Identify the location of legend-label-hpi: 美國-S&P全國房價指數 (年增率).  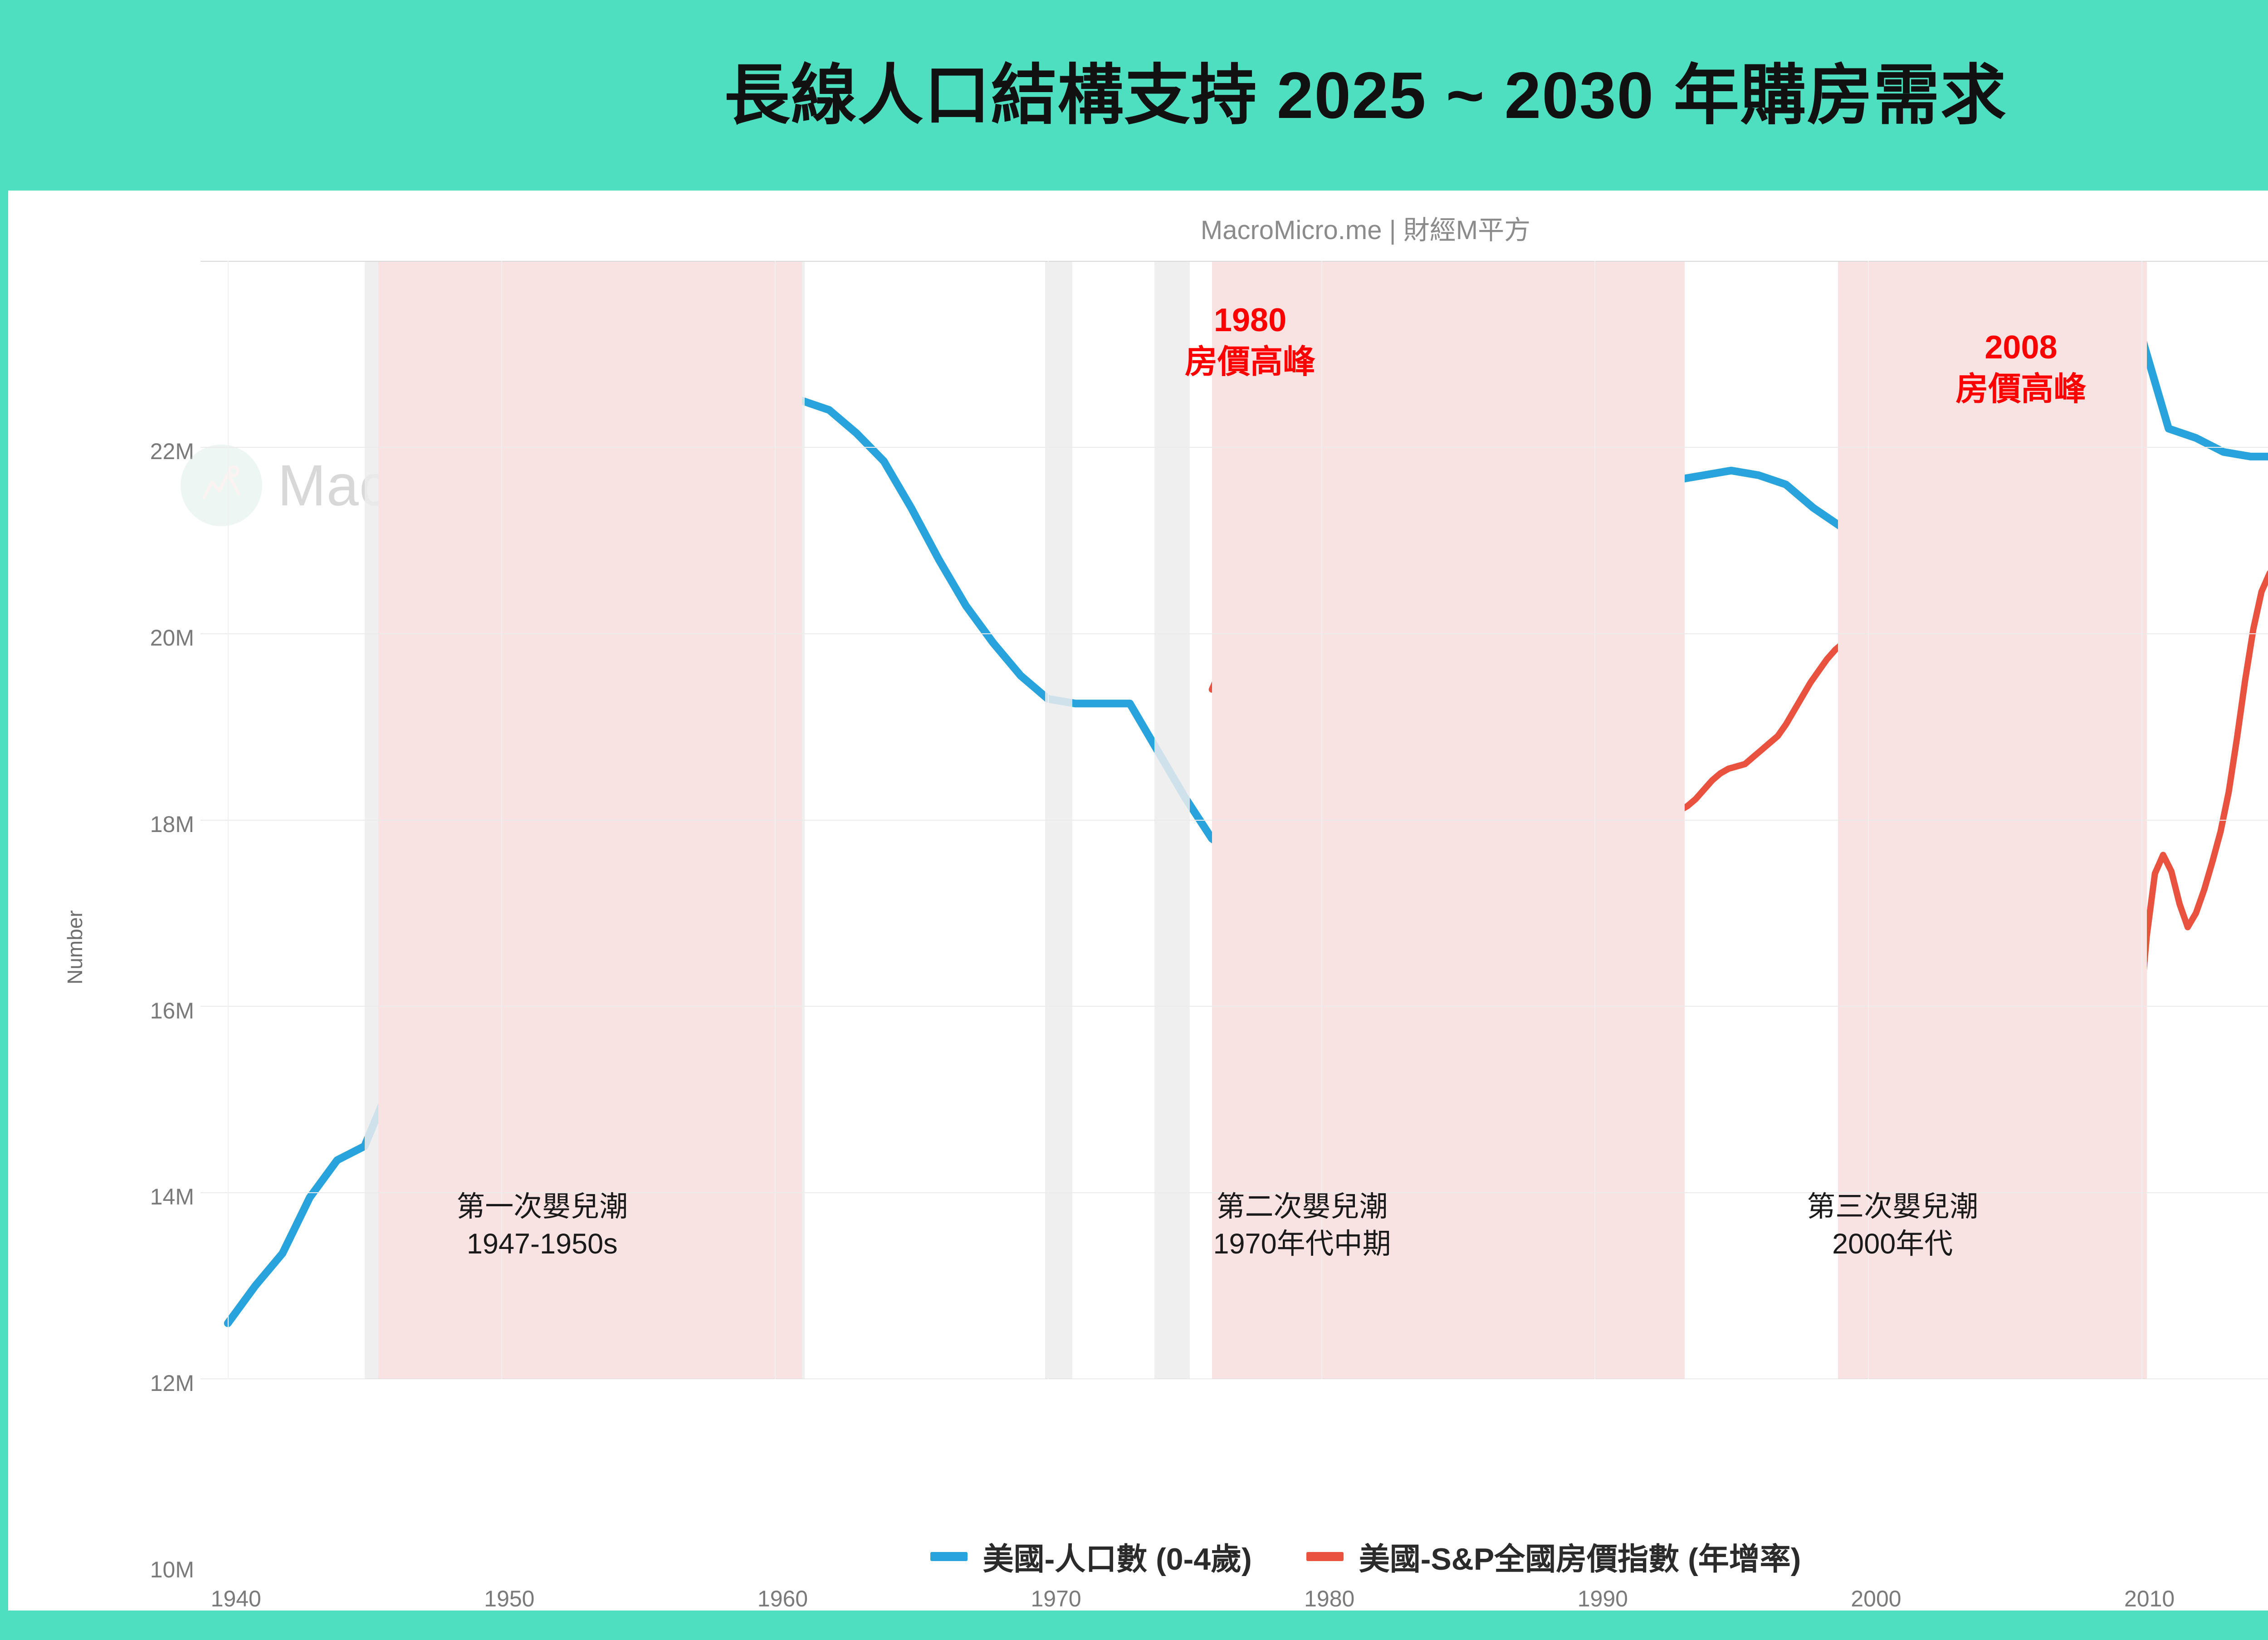
(1580, 1559).